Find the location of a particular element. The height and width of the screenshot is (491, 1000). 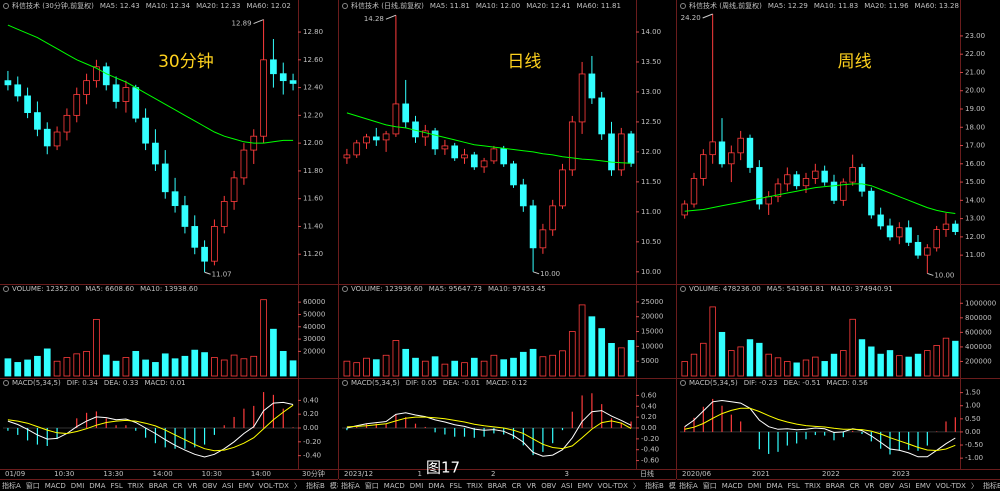

legend-item: DIF: -0.23 is located at coordinates (761, 383).